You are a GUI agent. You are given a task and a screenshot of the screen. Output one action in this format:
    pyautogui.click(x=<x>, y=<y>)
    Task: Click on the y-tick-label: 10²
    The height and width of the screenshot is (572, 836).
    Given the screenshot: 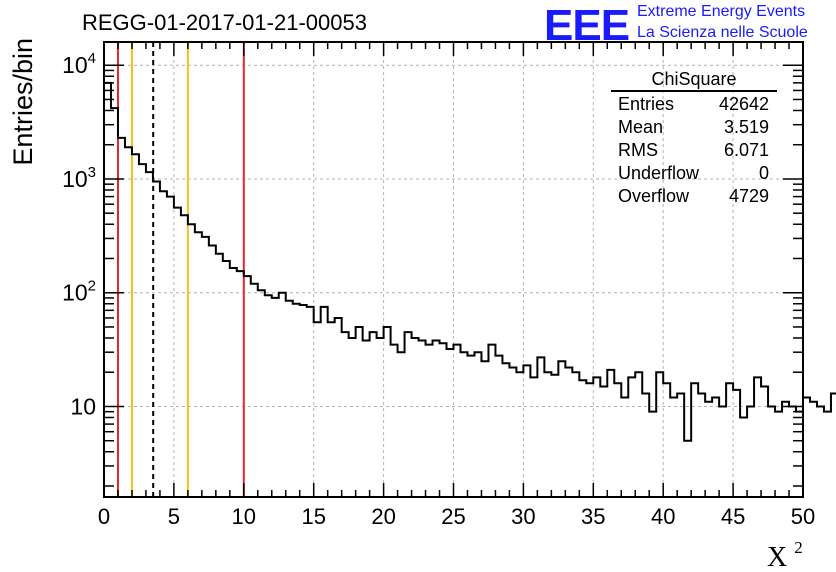 What is the action you would take?
    pyautogui.click(x=79, y=292)
    